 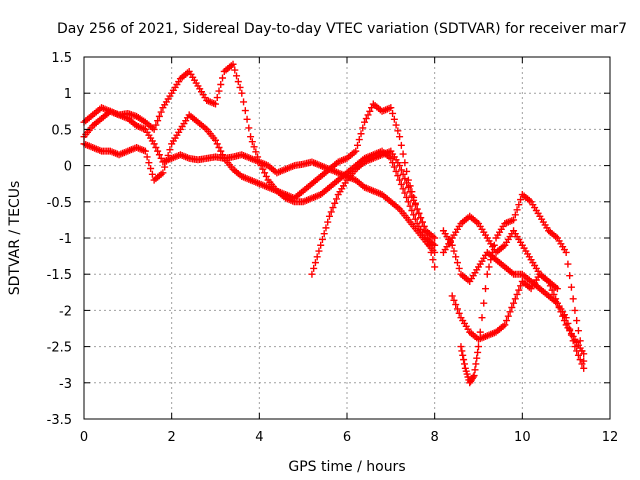 What do you see at coordinates (84, 437) in the screenshot?
I see `x-tick-label: 0` at bounding box center [84, 437].